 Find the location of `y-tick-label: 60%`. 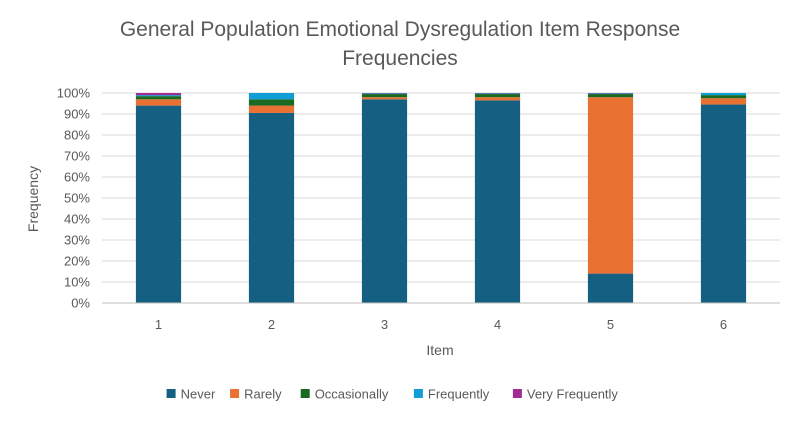

y-tick-label: 60% is located at coordinates (77, 177).